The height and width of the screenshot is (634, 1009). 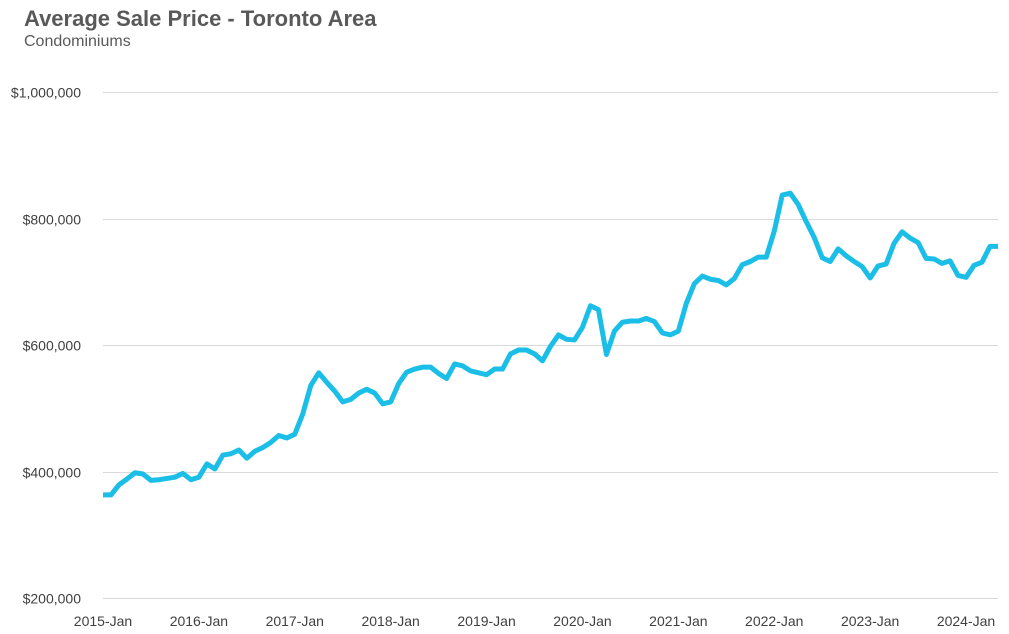 What do you see at coordinates (199, 621) in the screenshot?
I see `x-tick-label: 2016-Jan` at bounding box center [199, 621].